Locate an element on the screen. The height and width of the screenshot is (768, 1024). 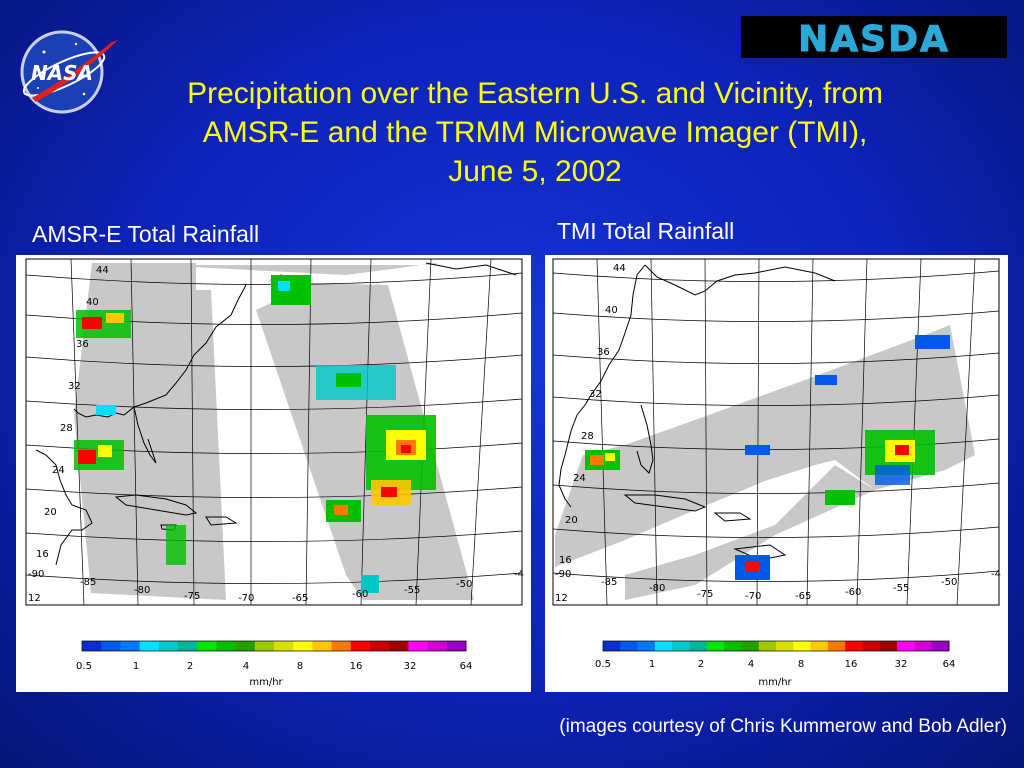
colorbar-tick: 2 is located at coordinates (190, 666).